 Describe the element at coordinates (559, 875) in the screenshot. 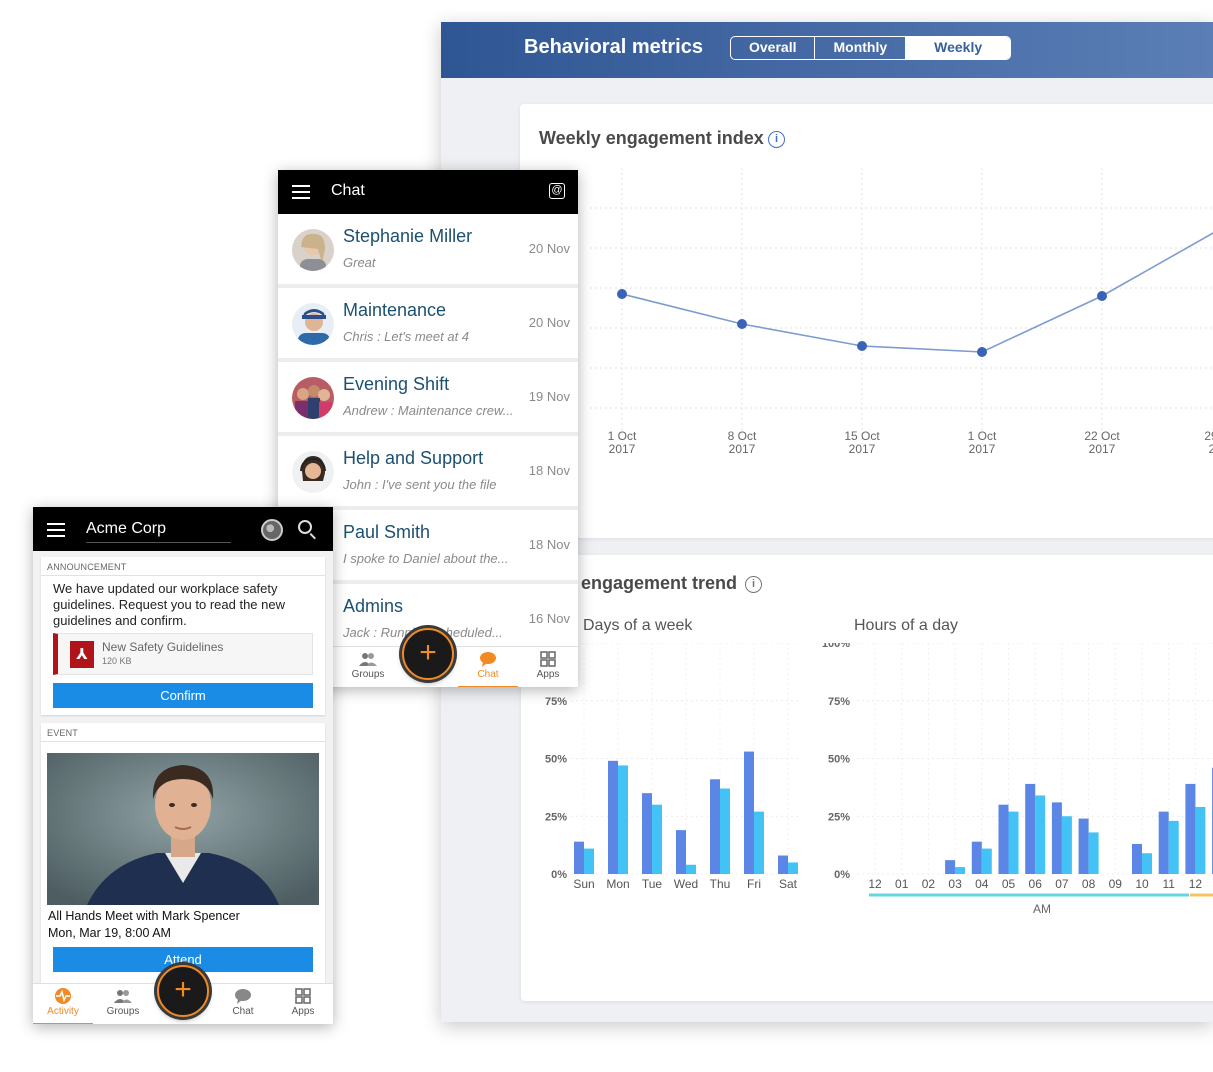

I see `y-tick-label: 0%` at that location.